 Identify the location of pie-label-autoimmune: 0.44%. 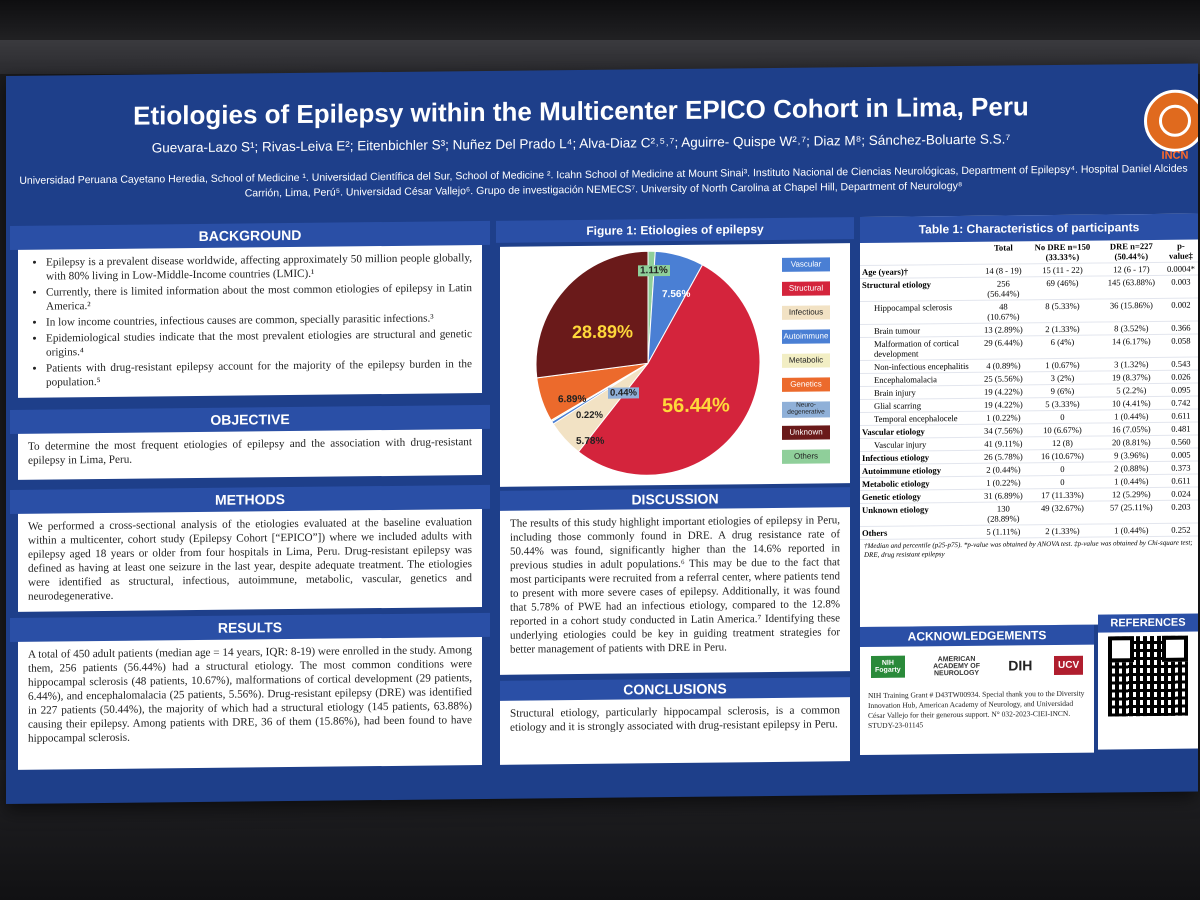
(623, 393).